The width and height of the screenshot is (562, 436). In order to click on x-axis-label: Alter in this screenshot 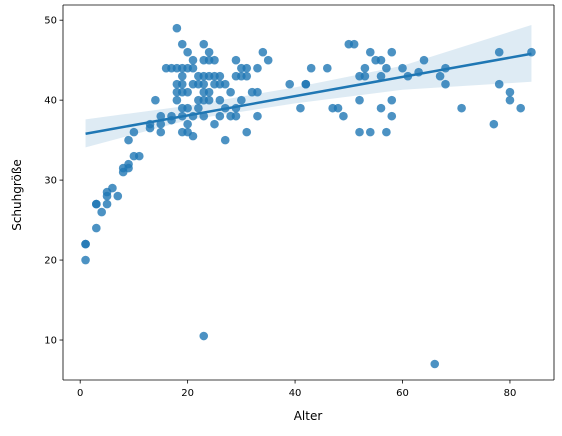, I will do `click(308, 416)`.